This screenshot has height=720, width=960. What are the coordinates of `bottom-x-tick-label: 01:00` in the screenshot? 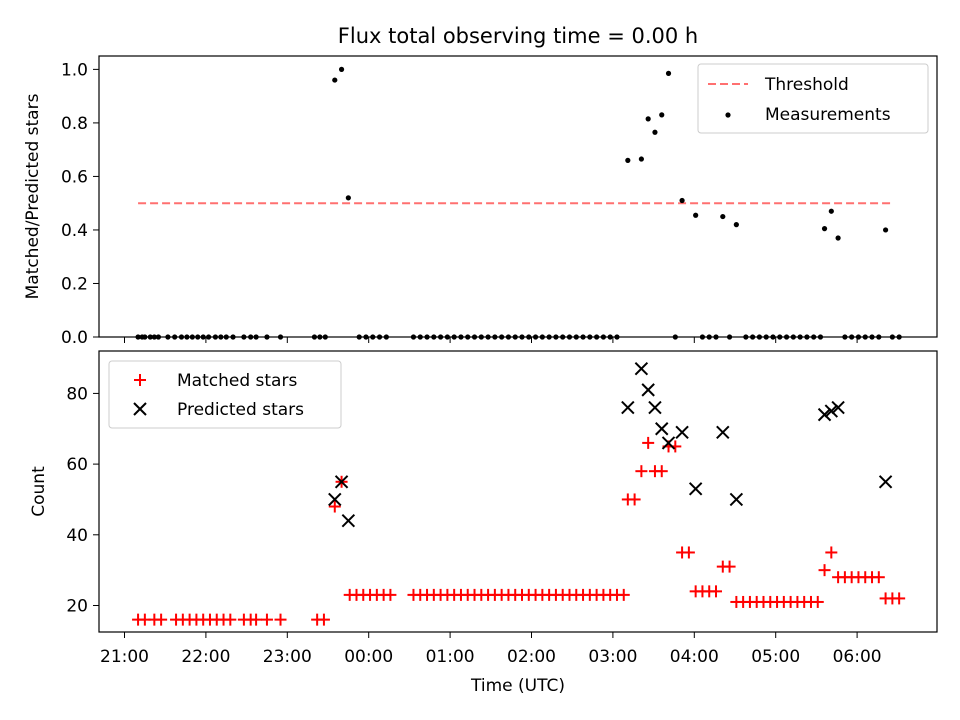 It's located at (450, 657).